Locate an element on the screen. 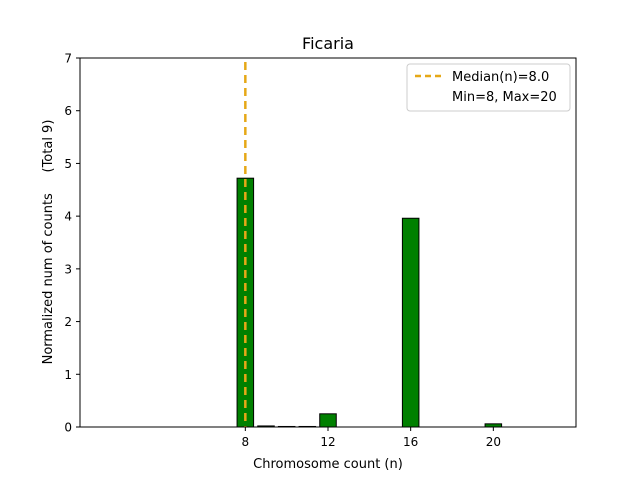  y-tick-label: 3 is located at coordinates (68, 269).